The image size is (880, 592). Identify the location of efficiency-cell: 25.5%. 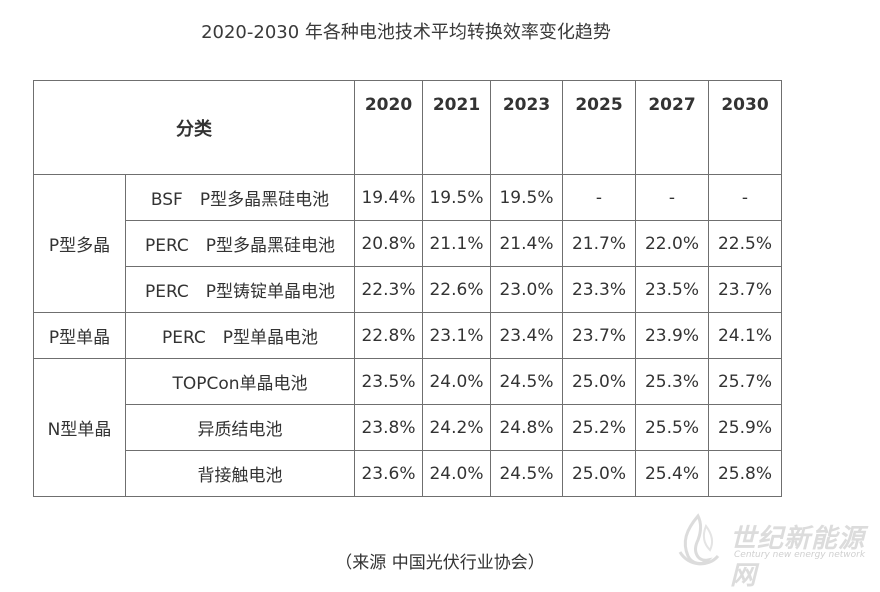
(672, 427).